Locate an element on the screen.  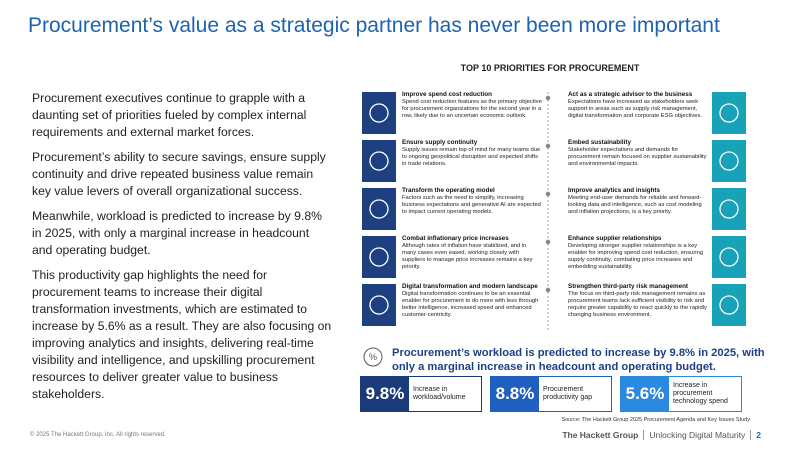
priority-title: Improve spend cost reduction is located at coordinates (447, 94).